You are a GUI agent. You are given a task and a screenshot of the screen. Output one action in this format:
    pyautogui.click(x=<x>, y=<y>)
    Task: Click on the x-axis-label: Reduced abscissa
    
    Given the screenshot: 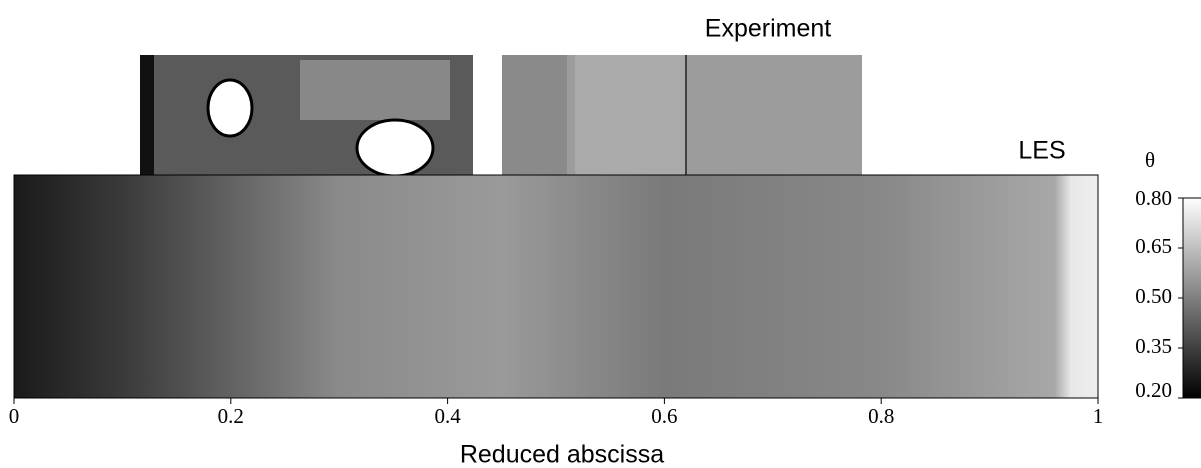 What is the action you would take?
    pyautogui.click(x=562, y=454)
    